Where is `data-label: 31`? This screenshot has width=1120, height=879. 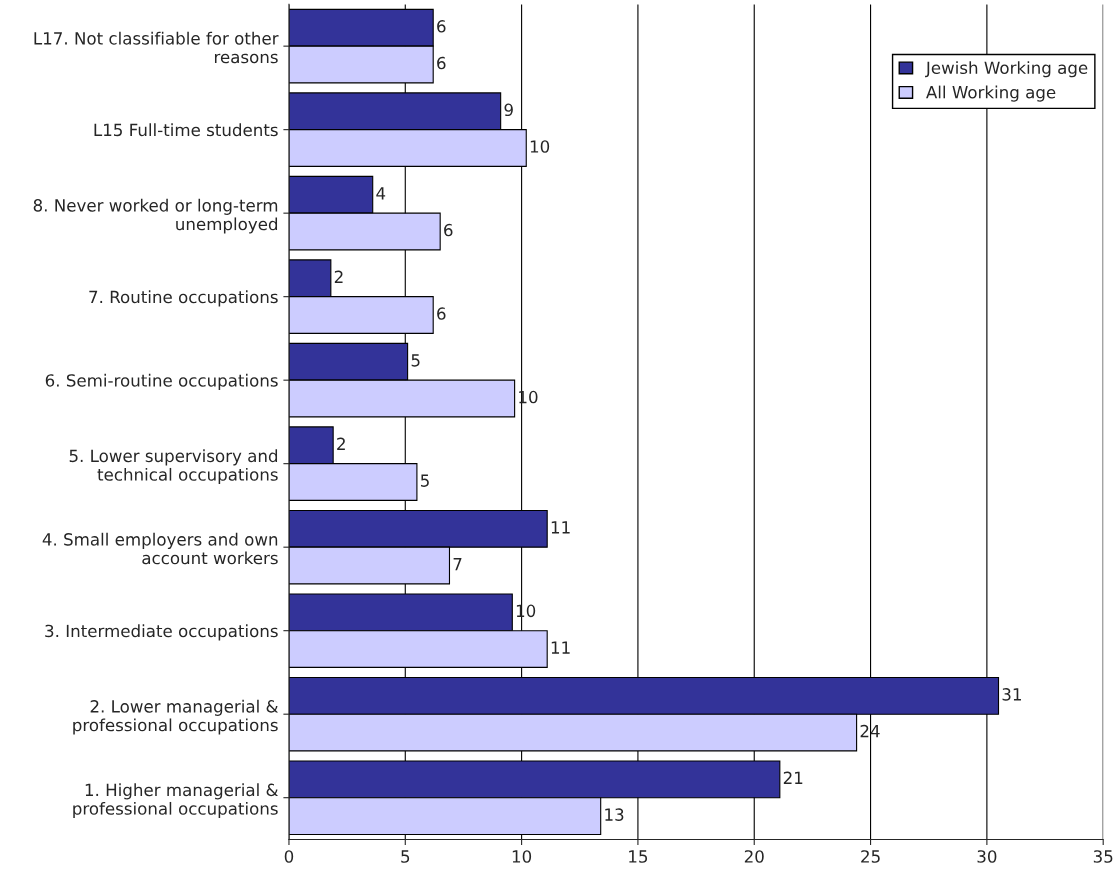 data-label: 31 is located at coordinates (1011, 694).